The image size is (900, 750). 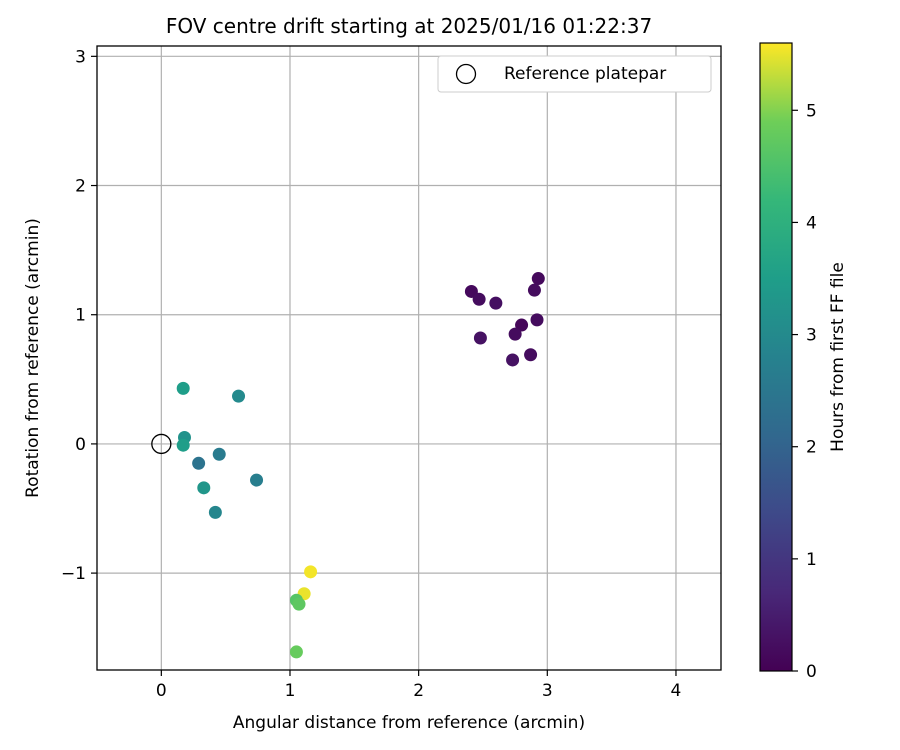 I want to click on legend: Reference platepar, so click(x=574, y=74).